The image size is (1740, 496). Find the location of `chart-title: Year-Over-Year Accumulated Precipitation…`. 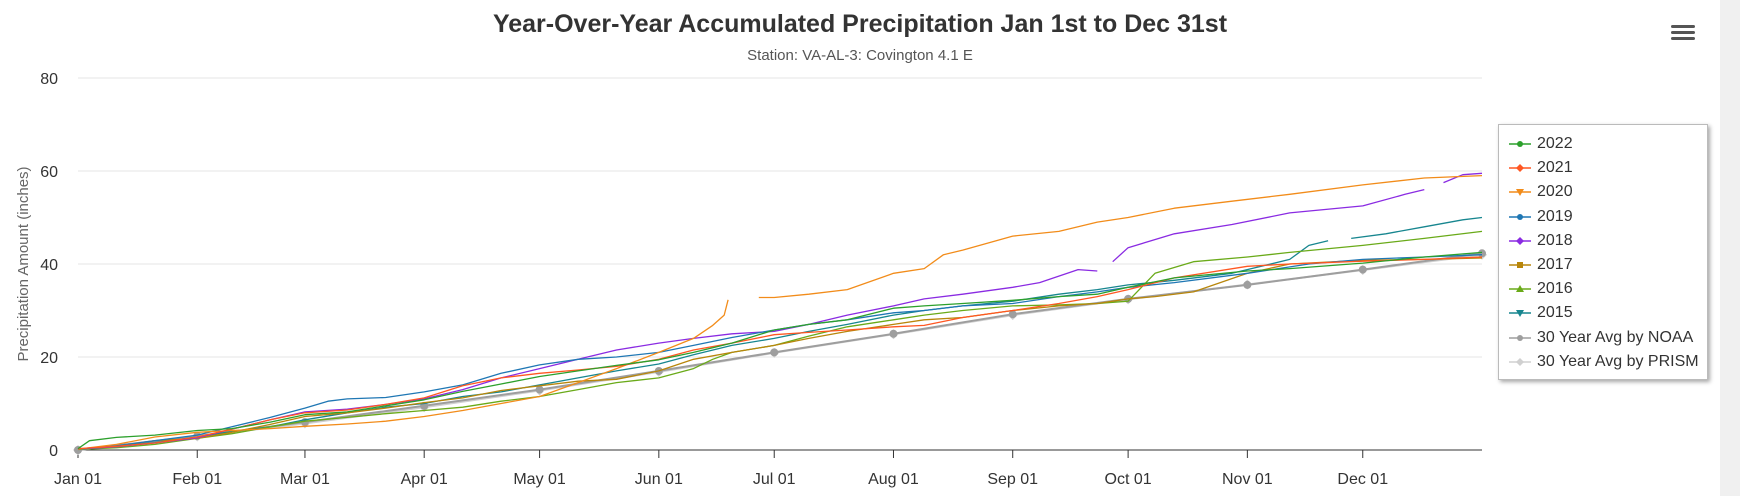

chart-title: Year-Over-Year Accumulated Precipitation… is located at coordinates (860, 24).